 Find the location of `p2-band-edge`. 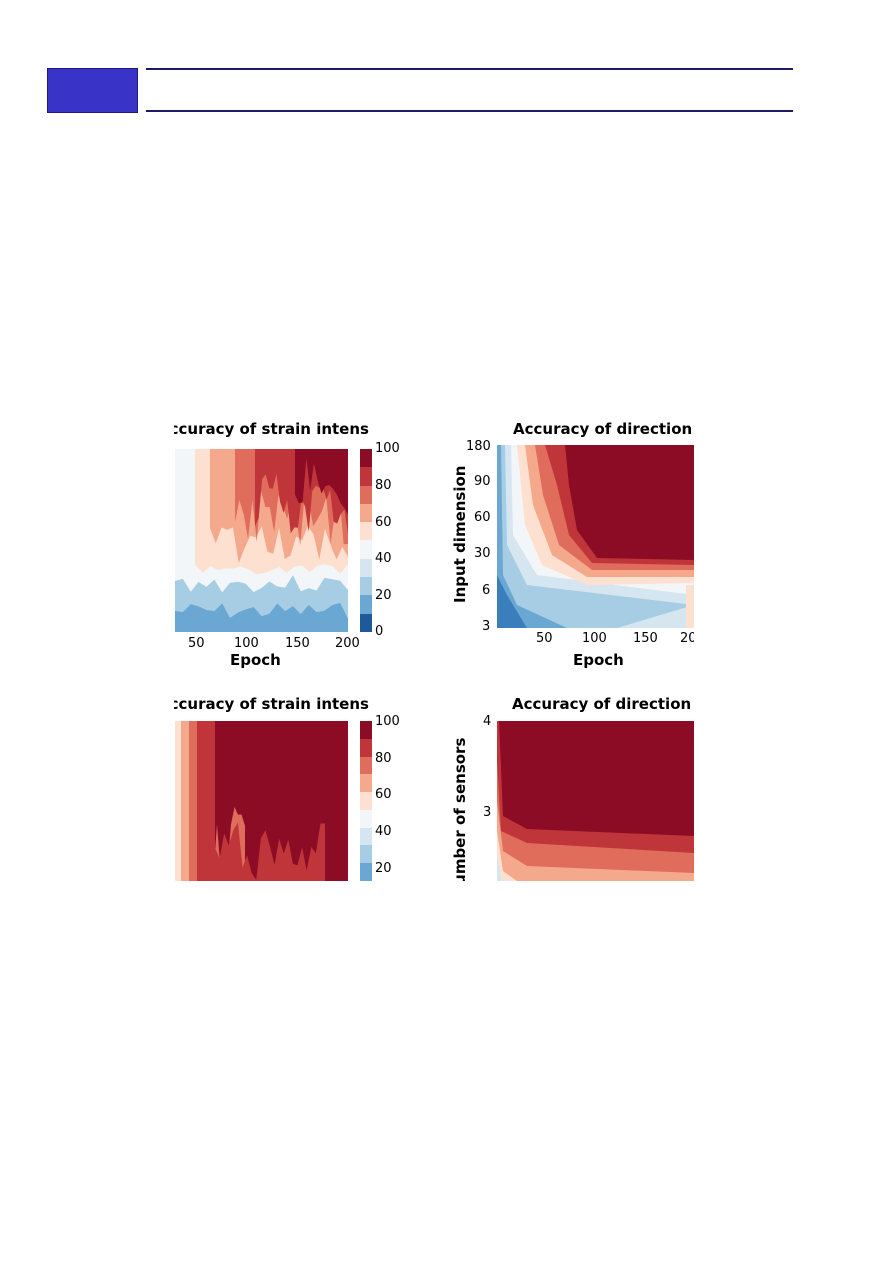

p2-band-edge is located at coordinates (690, 606).